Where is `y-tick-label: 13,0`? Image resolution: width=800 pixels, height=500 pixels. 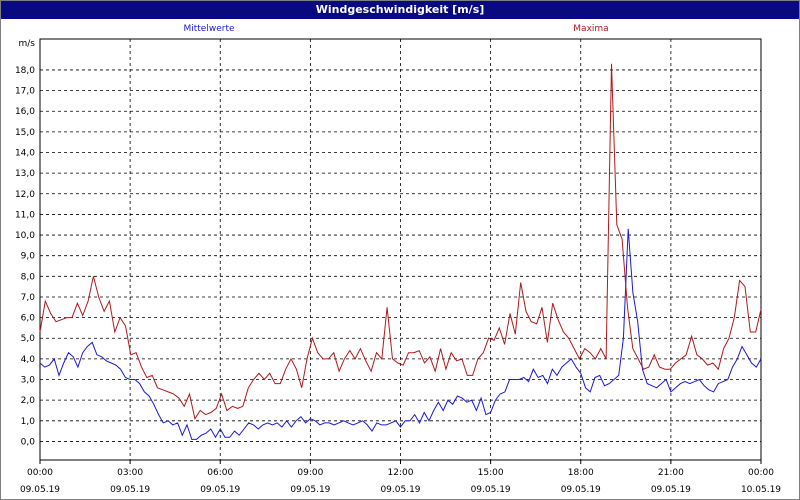 y-tick-label: 13,0 is located at coordinates (25, 174).